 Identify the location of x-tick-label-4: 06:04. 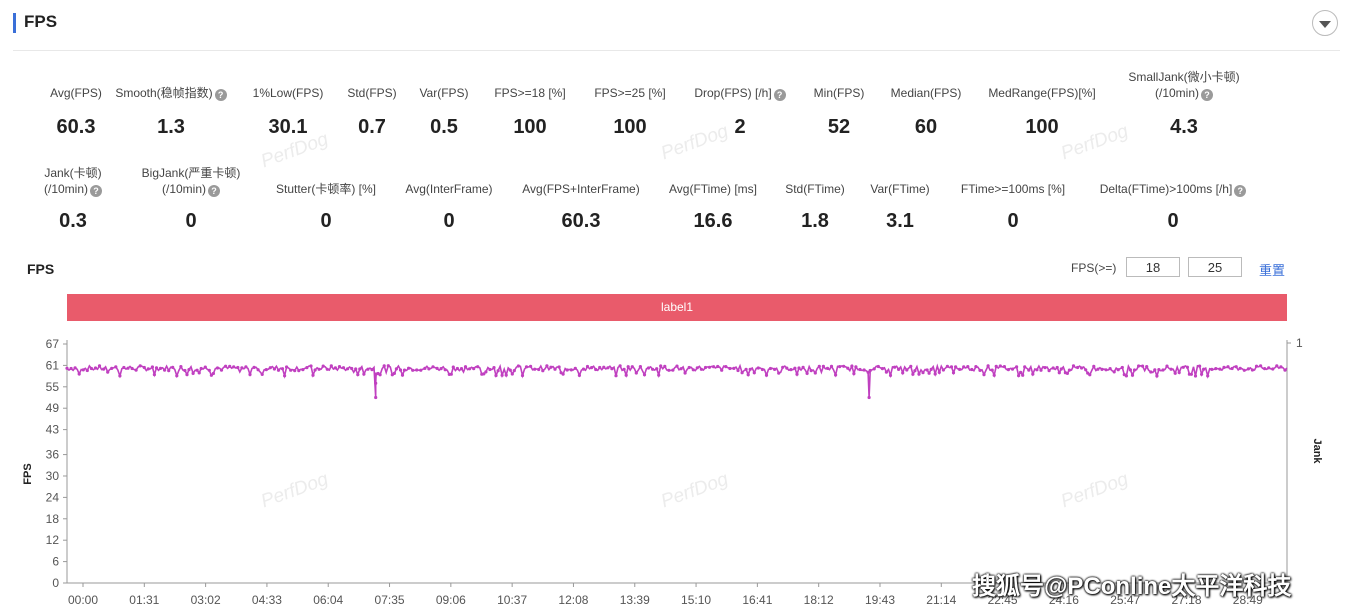
(328, 600).